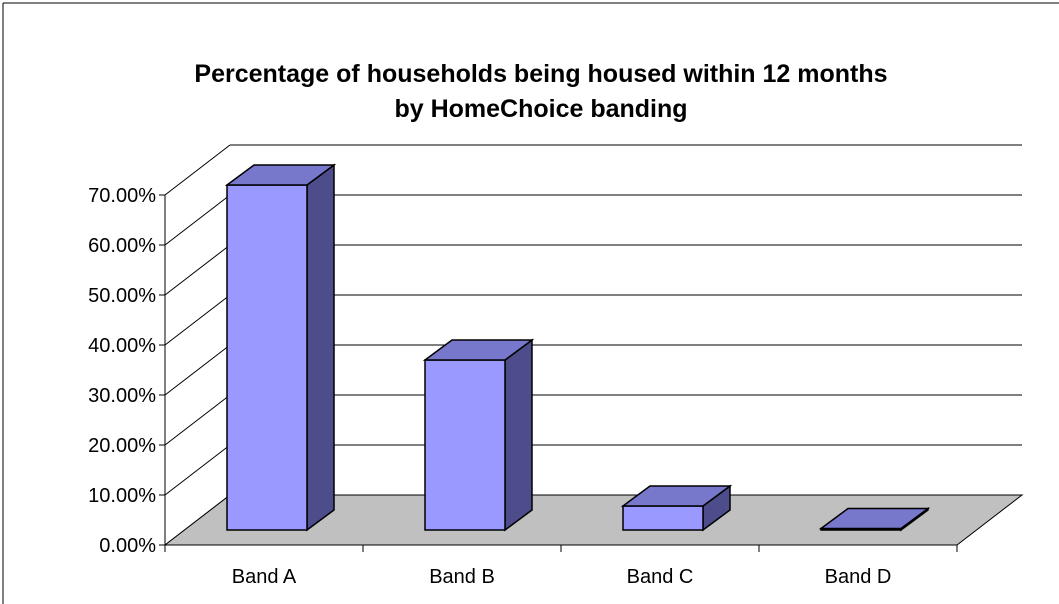  Describe the element at coordinates (660, 577) in the screenshot. I see `x-tick-label-2: Band C` at that location.